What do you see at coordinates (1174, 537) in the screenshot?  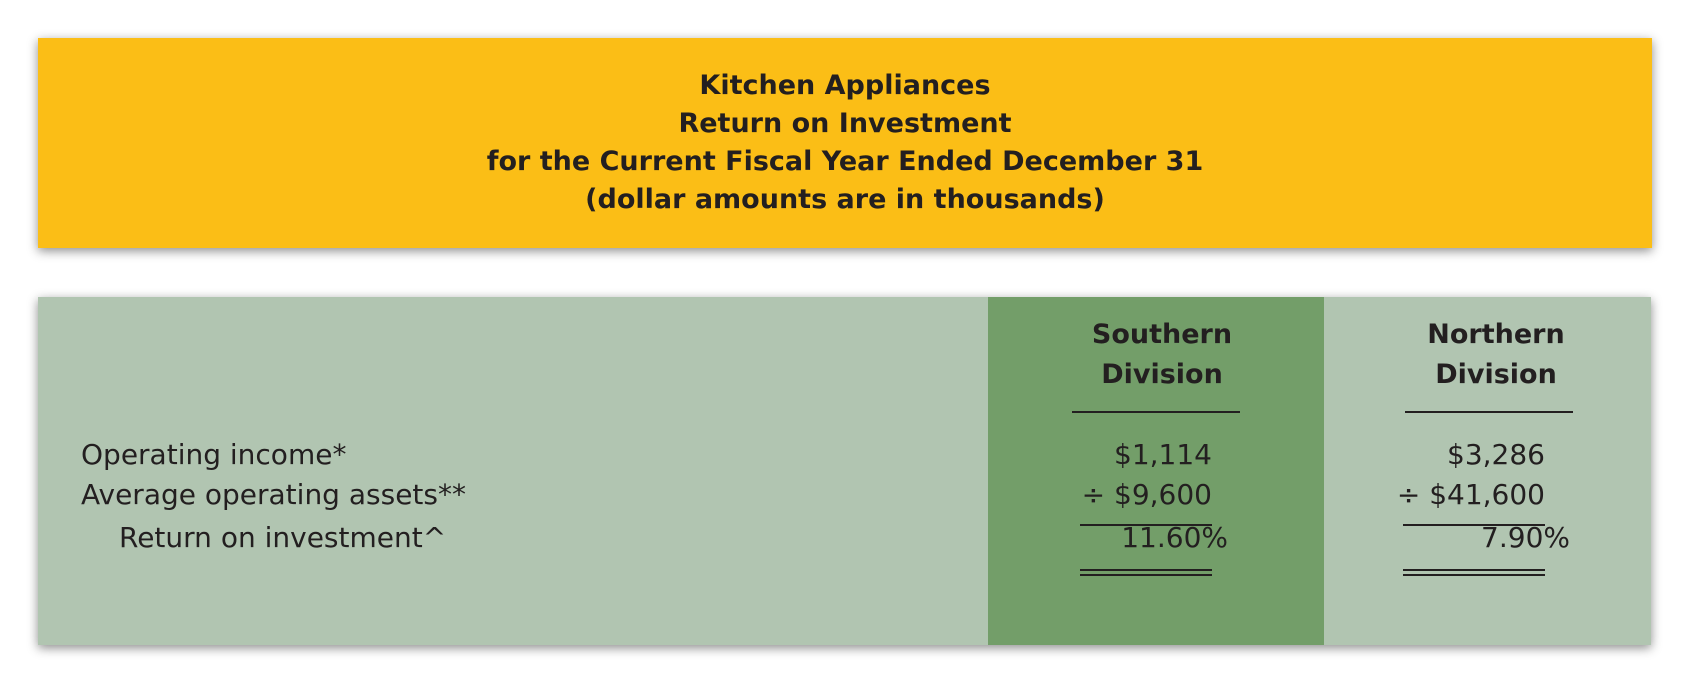 I see `southern-return-on-investment: 11.60%` at bounding box center [1174, 537].